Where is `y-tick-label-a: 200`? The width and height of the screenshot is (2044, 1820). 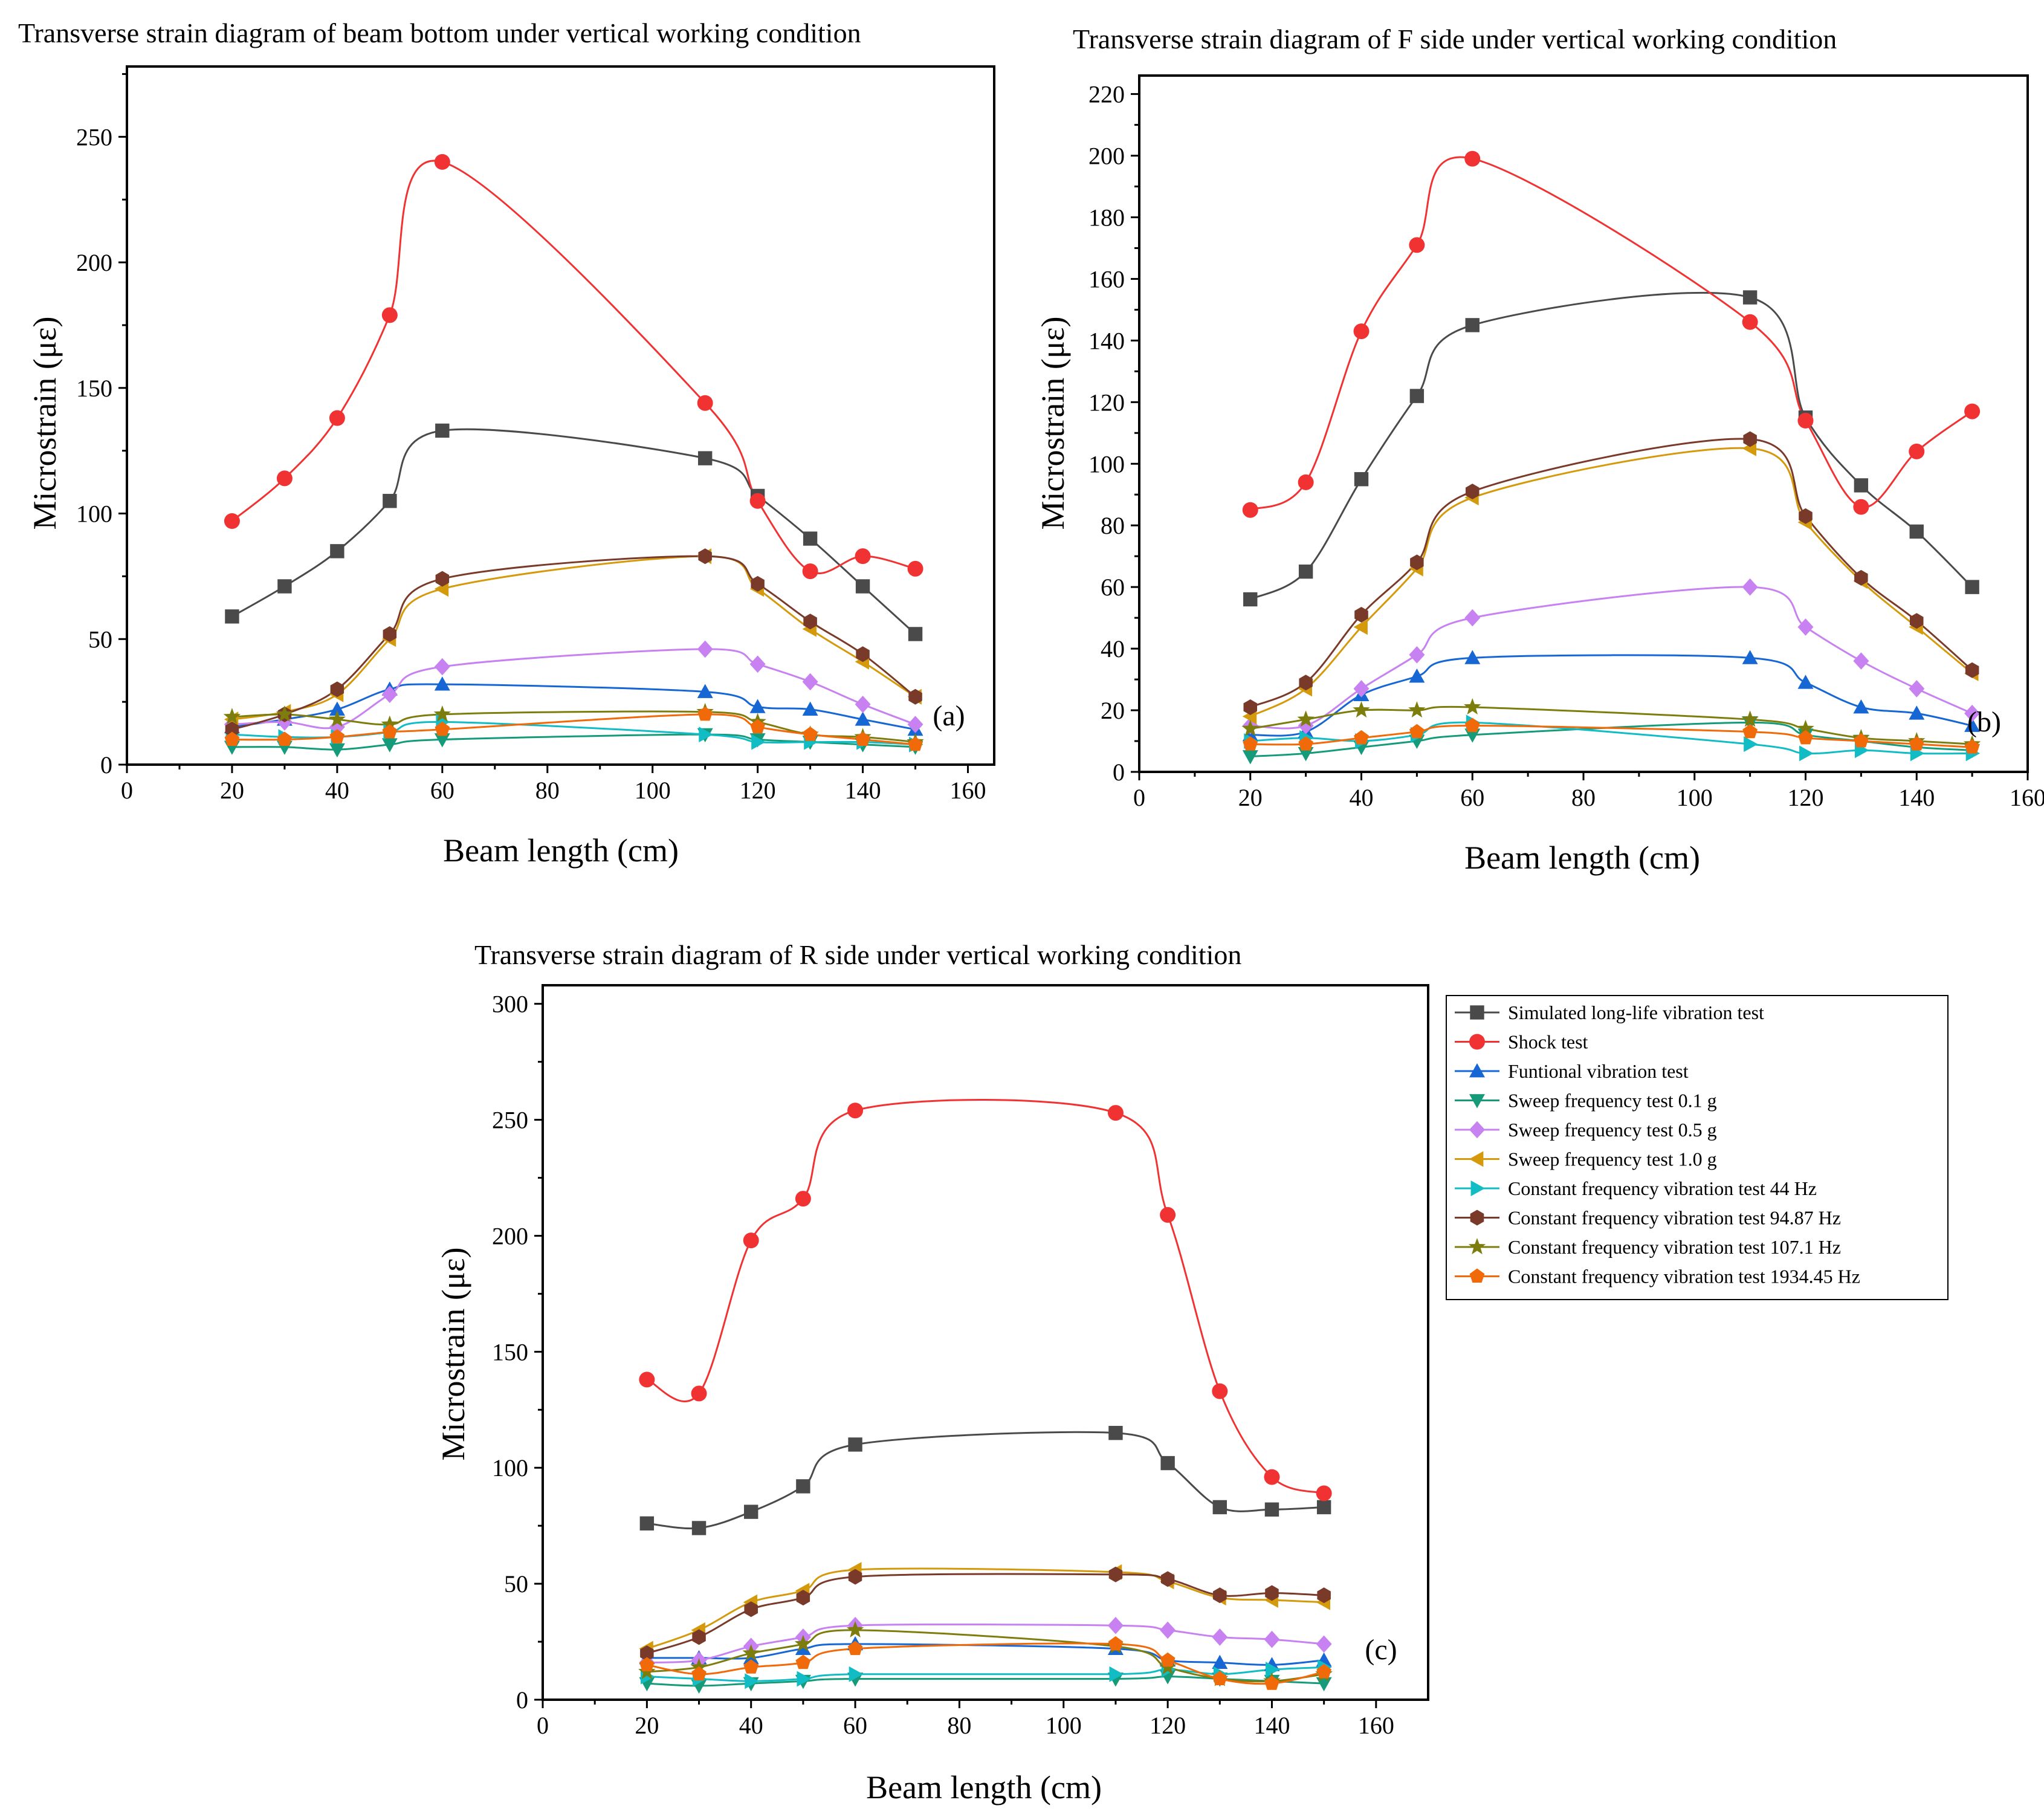 y-tick-label-a: 200 is located at coordinates (94, 262).